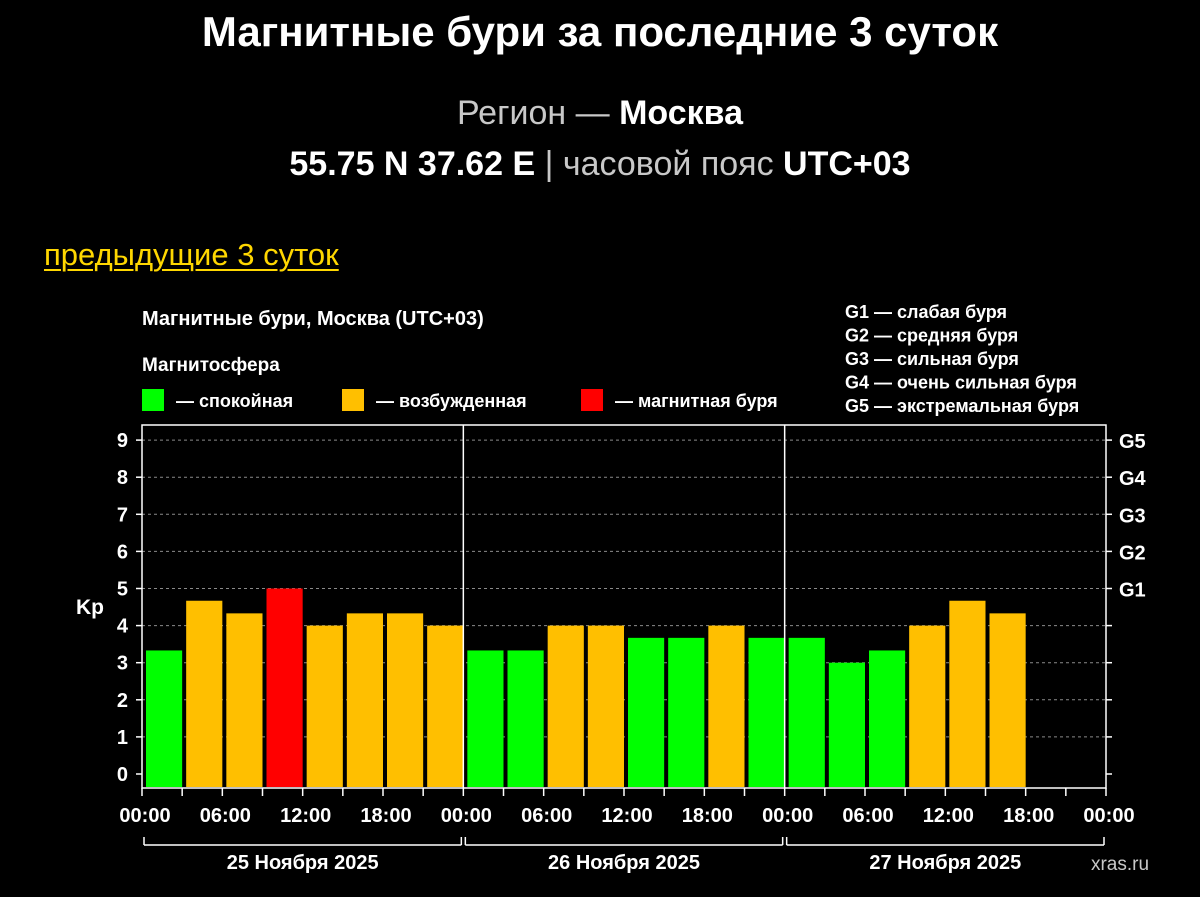 This screenshot has height=897, width=1200. Describe the element at coordinates (122, 515) in the screenshot. I see `y-tick-label: 7` at that location.